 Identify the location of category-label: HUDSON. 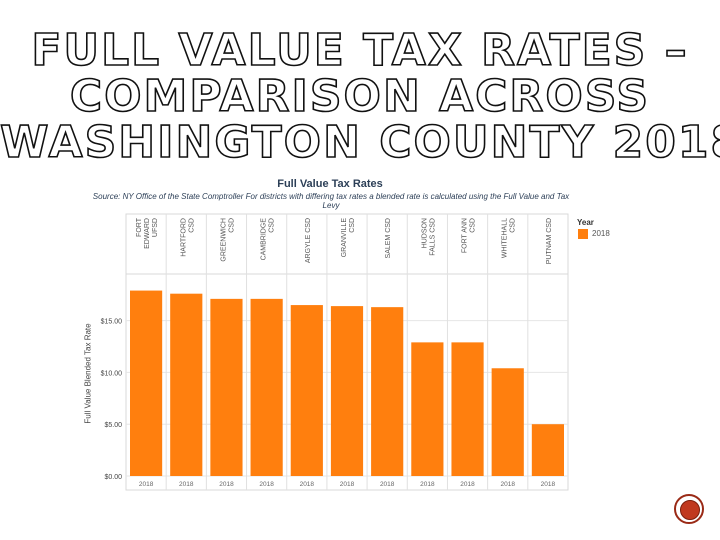
(424, 233).